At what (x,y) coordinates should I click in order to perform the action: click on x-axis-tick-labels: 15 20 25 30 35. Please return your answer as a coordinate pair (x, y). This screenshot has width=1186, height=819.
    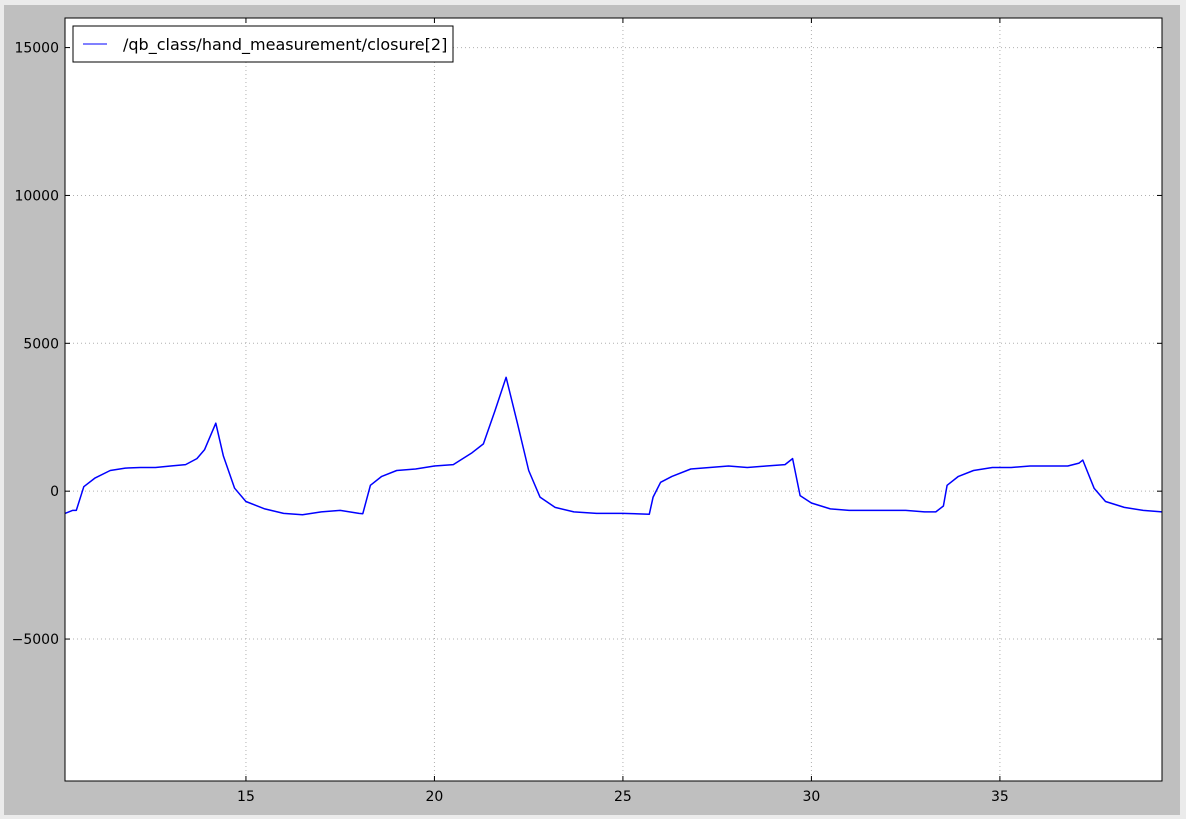
    Looking at the image, I should click on (623, 797).